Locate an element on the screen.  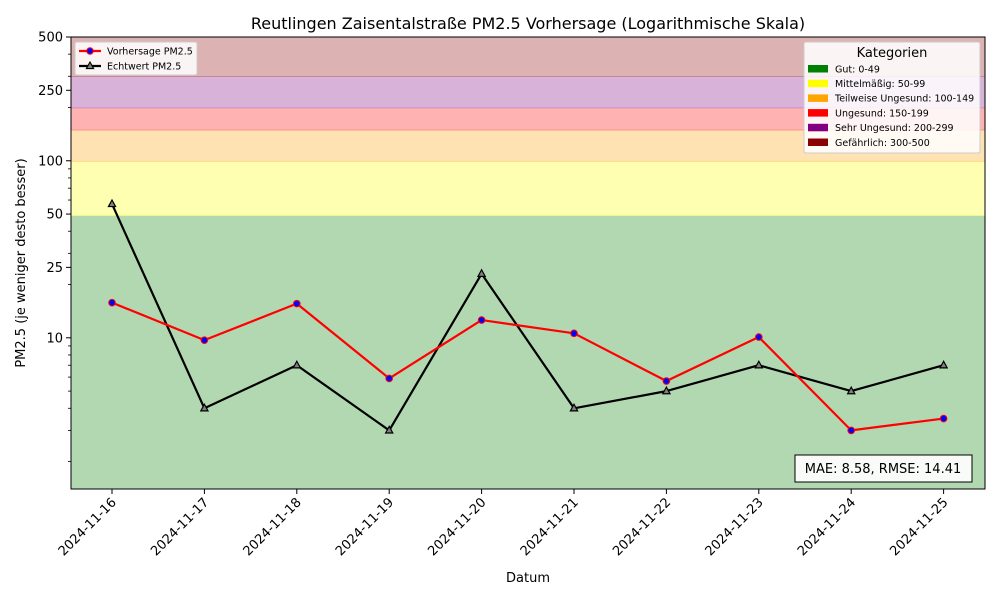
series-legend-label-1: Echtwert PM2.5 is located at coordinates (144, 67).